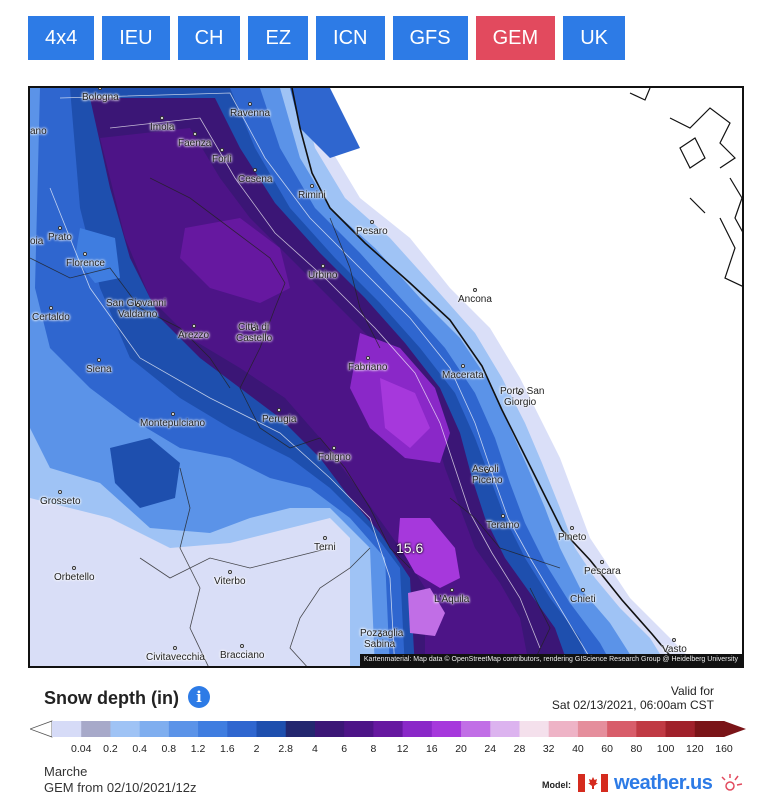  Describe the element at coordinates (602, 568) in the screenshot. I see `place-label: Pescara` at that location.